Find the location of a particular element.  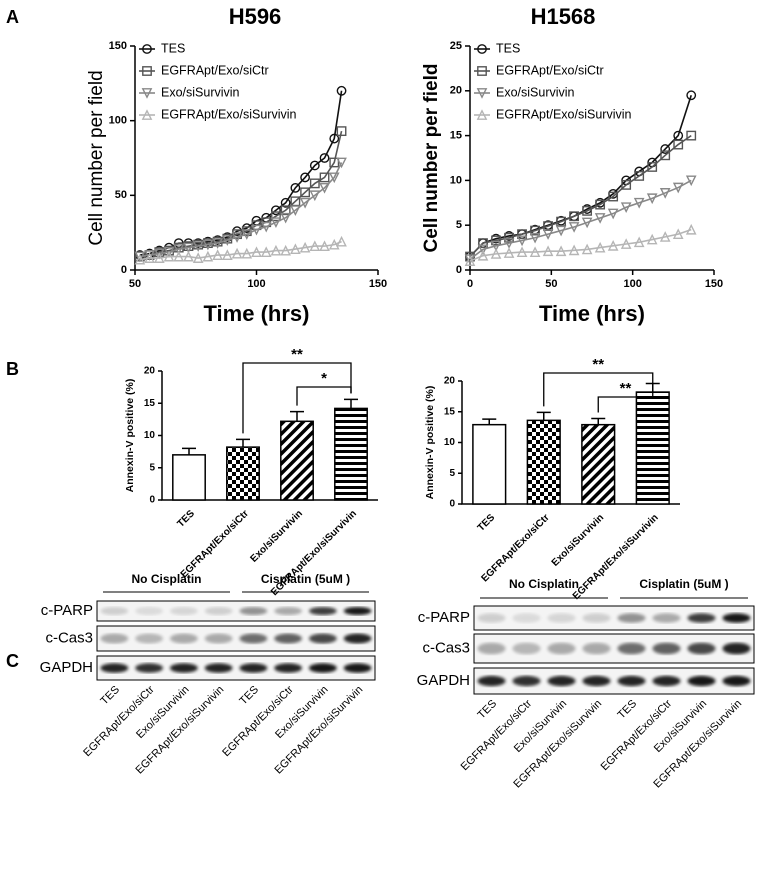

y-tick-label: 20 is located at coordinates (150, 371).